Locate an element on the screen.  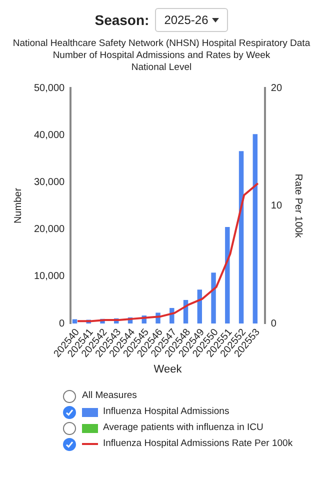
chart-title: National Healthcare Safety Network (NHSN) Hospital Respiratory Data is located at coordinates (162, 44).